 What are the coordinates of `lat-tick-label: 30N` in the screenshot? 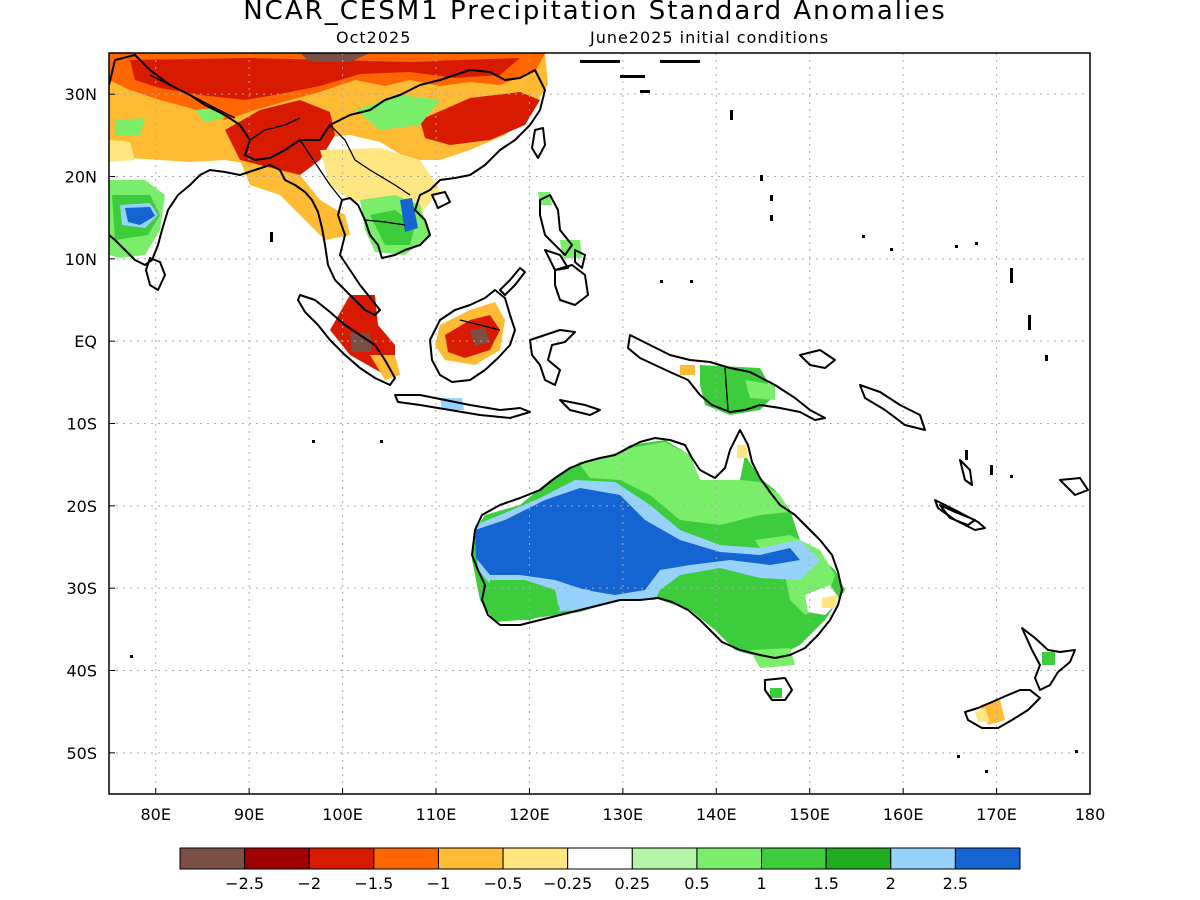 It's located at (81, 94).